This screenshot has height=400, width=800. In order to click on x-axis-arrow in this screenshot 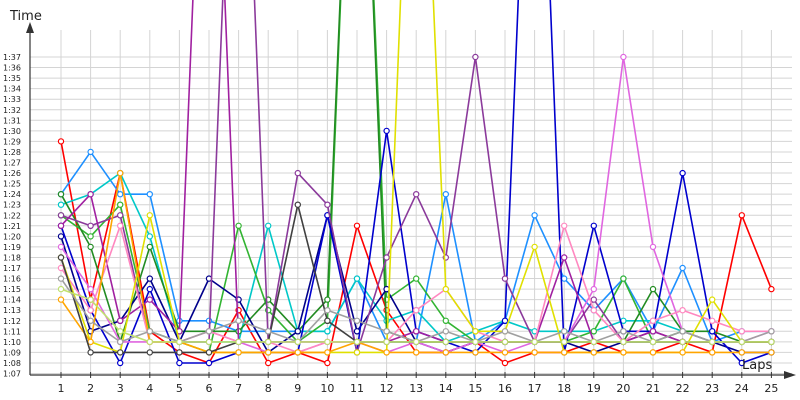, I will do `click(790, 375)`.